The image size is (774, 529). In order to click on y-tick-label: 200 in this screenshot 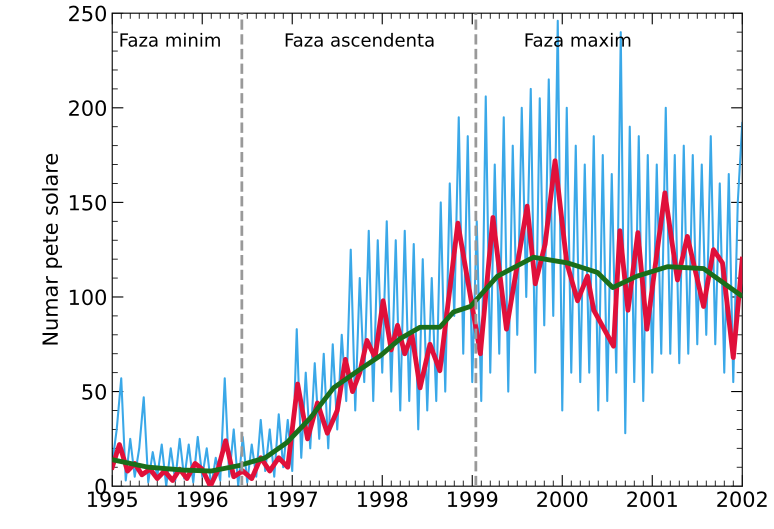, I will do `click(87, 108)`.